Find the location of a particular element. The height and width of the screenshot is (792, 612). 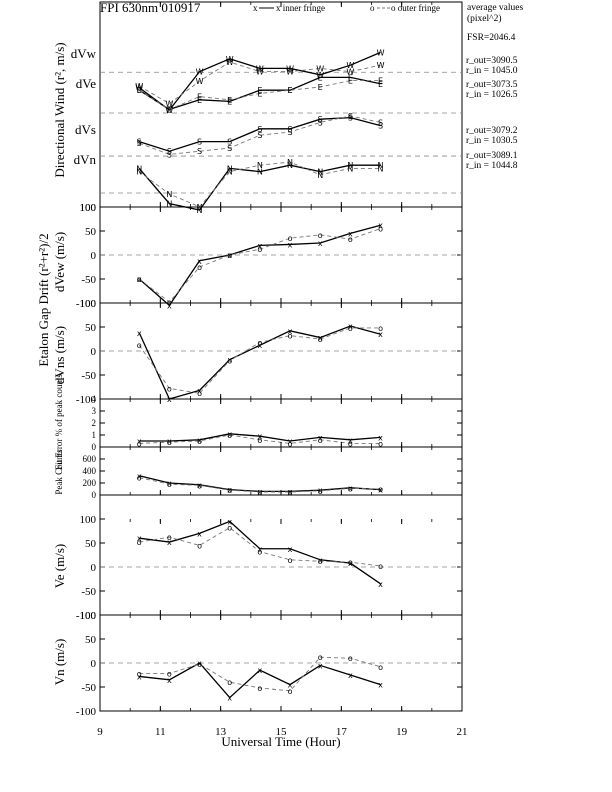

fsr-label: FSR=2046.4 is located at coordinates (491, 38).